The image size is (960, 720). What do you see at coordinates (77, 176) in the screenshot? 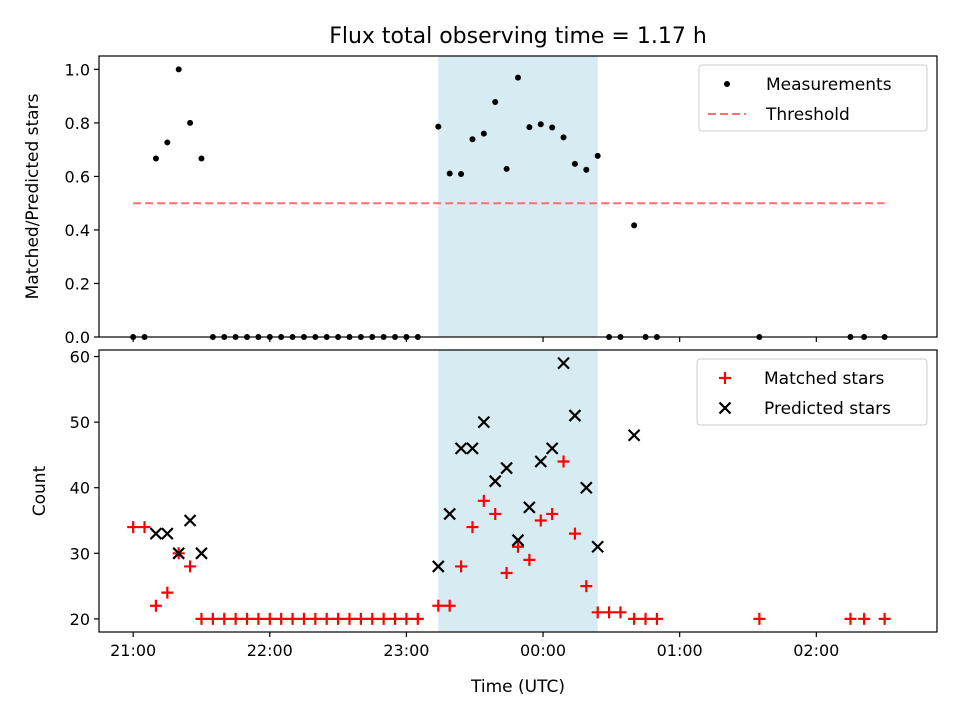
I see `y-tick-label: 0.6` at bounding box center [77, 176].